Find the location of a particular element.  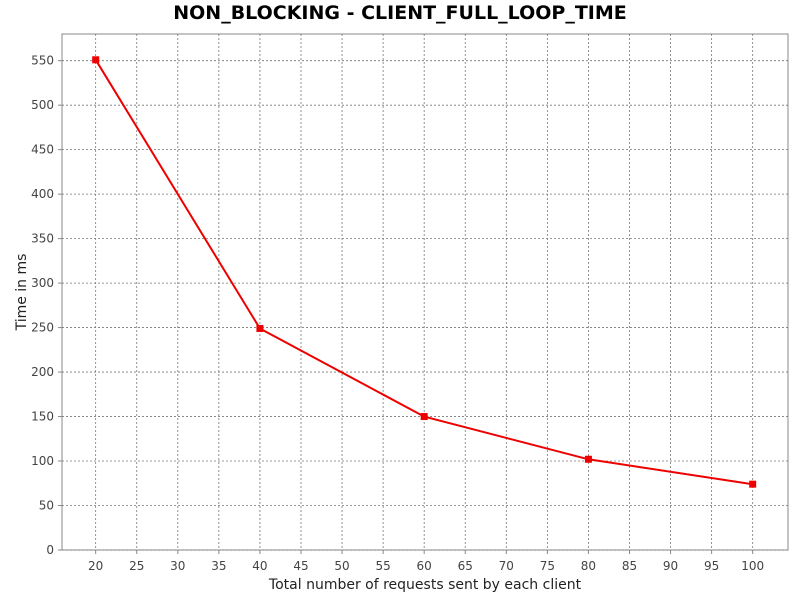

x-tick-label: 45 is located at coordinates (300, 566).